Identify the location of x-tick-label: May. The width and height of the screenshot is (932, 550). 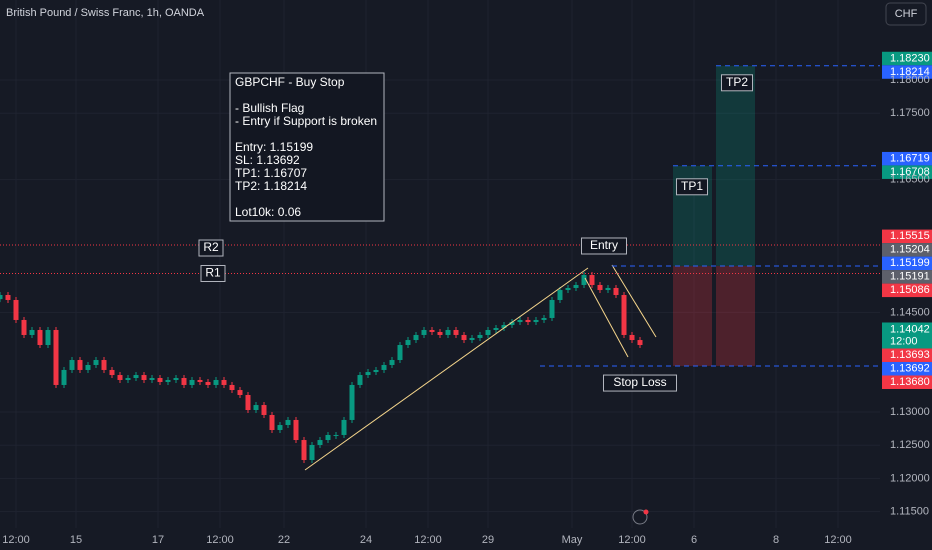
(572, 540).